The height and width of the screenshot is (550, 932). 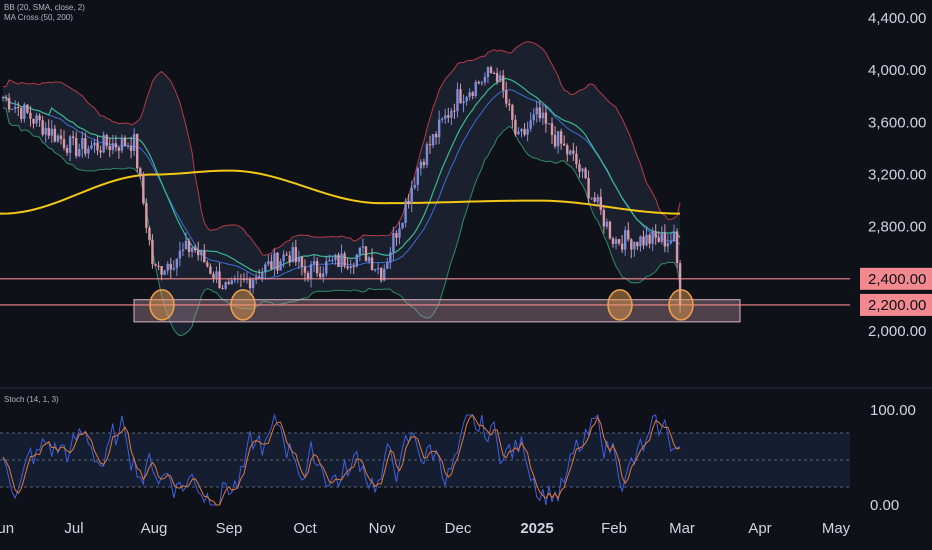 I want to click on stoch-d-line, so click(x=341, y=460).